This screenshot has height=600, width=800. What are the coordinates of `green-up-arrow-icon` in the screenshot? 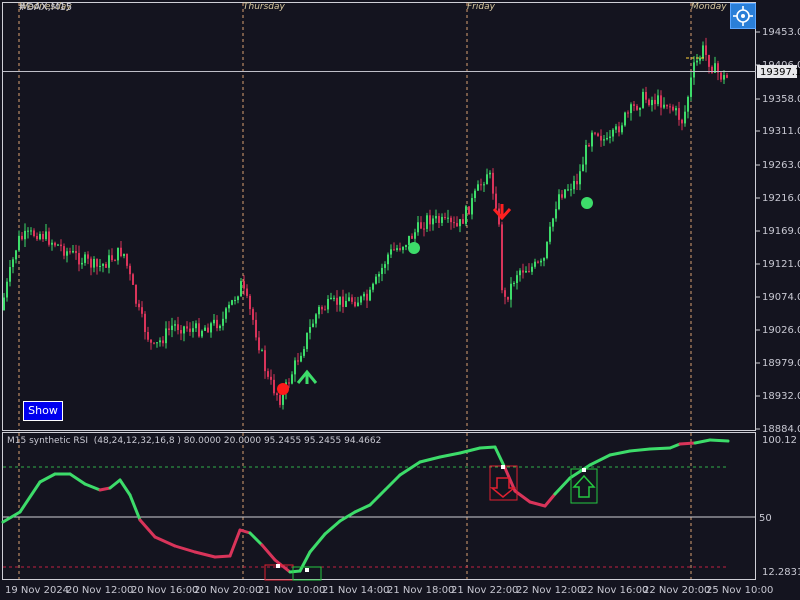 It's located at (307, 376).